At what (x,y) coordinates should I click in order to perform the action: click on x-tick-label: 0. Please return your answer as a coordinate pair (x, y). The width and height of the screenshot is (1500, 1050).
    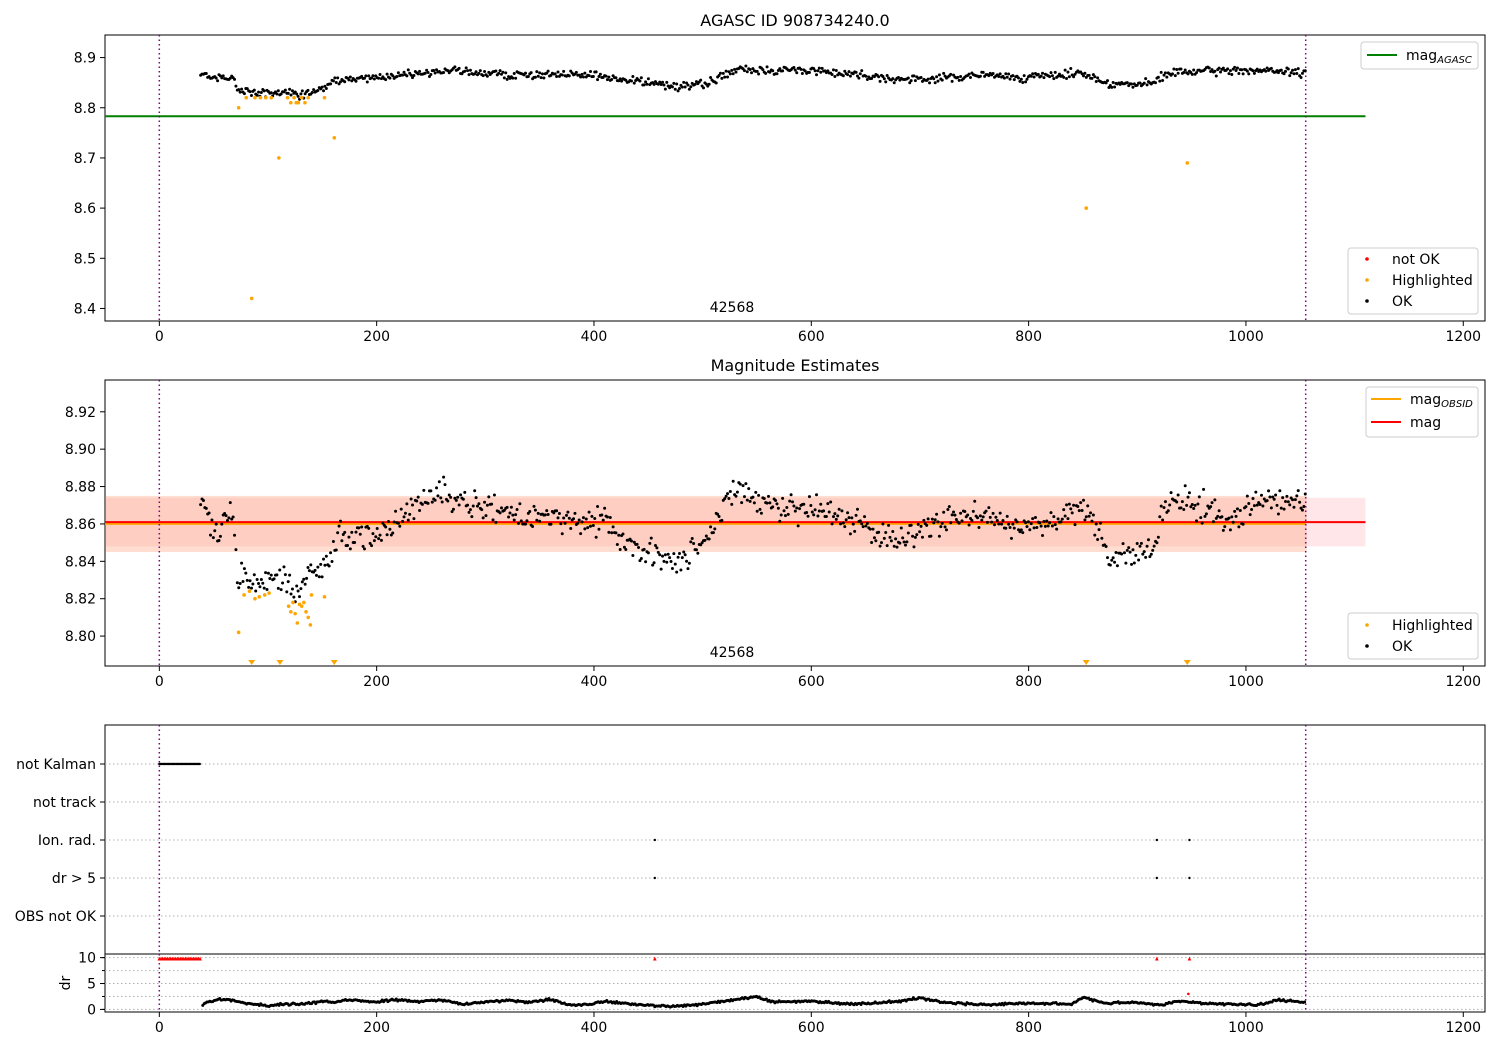
    Looking at the image, I should click on (159, 337).